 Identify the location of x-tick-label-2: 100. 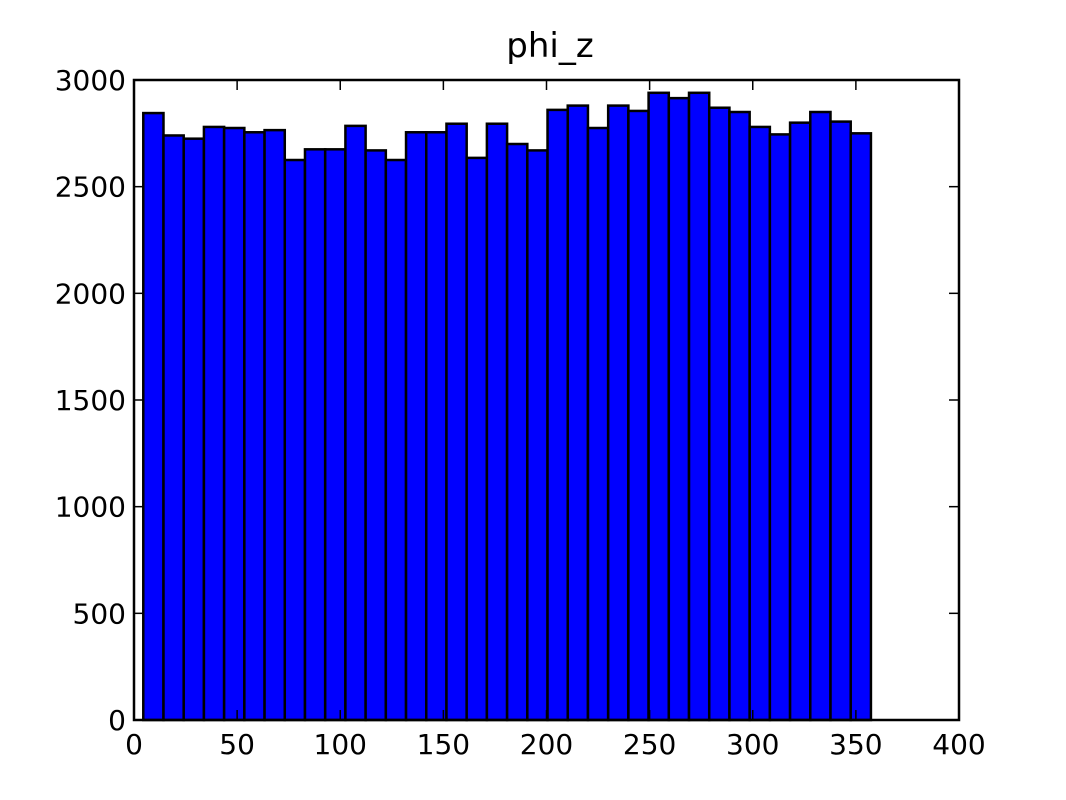
(340, 744).